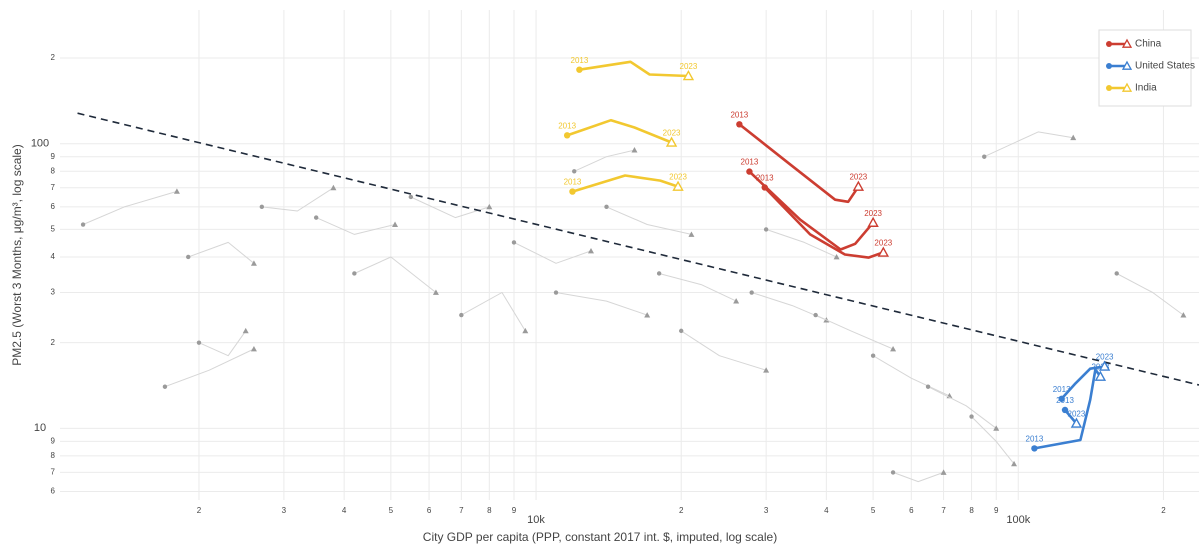 This screenshot has height=555, width=1199. Describe the element at coordinates (1109, 66) in the screenshot. I see `legend-start` at that location.